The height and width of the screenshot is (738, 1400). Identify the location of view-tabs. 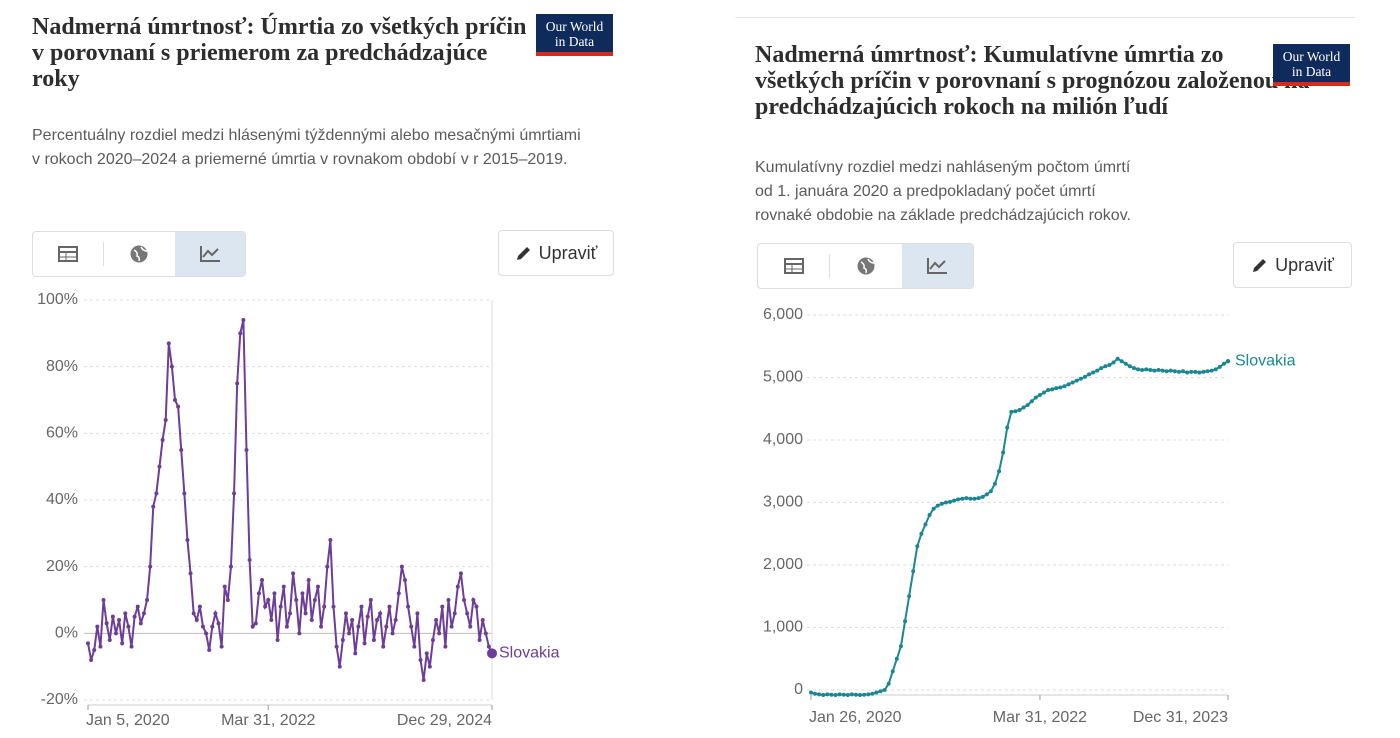
(865, 266).